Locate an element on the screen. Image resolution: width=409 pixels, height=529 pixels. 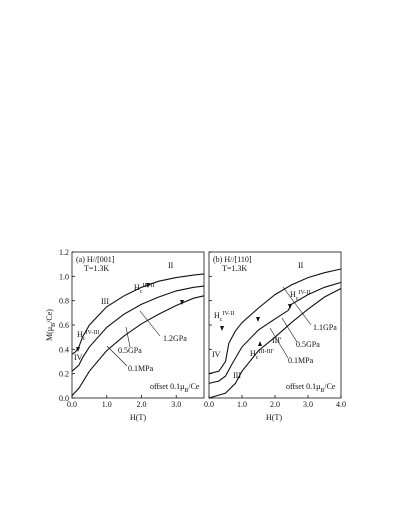
annotation: III' is located at coordinates (277, 340).